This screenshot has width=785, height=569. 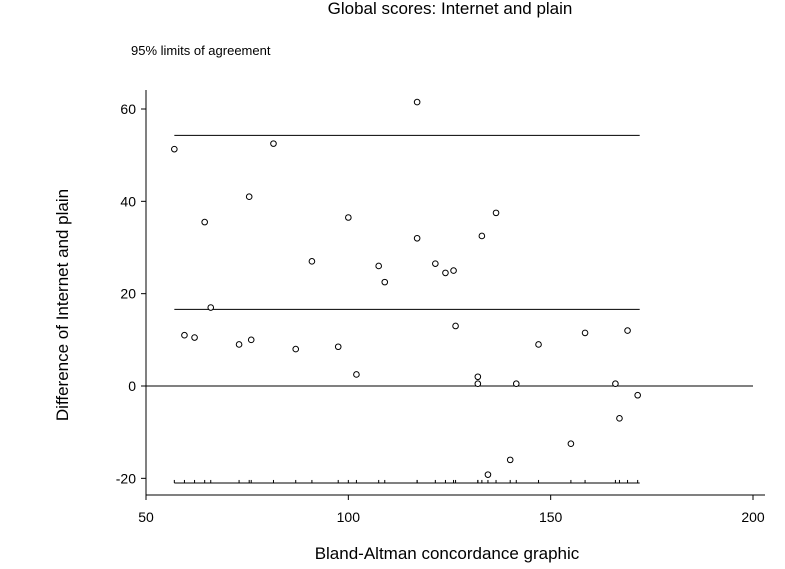 What do you see at coordinates (128, 294) in the screenshot?
I see `y-tick-label: 20` at bounding box center [128, 294].